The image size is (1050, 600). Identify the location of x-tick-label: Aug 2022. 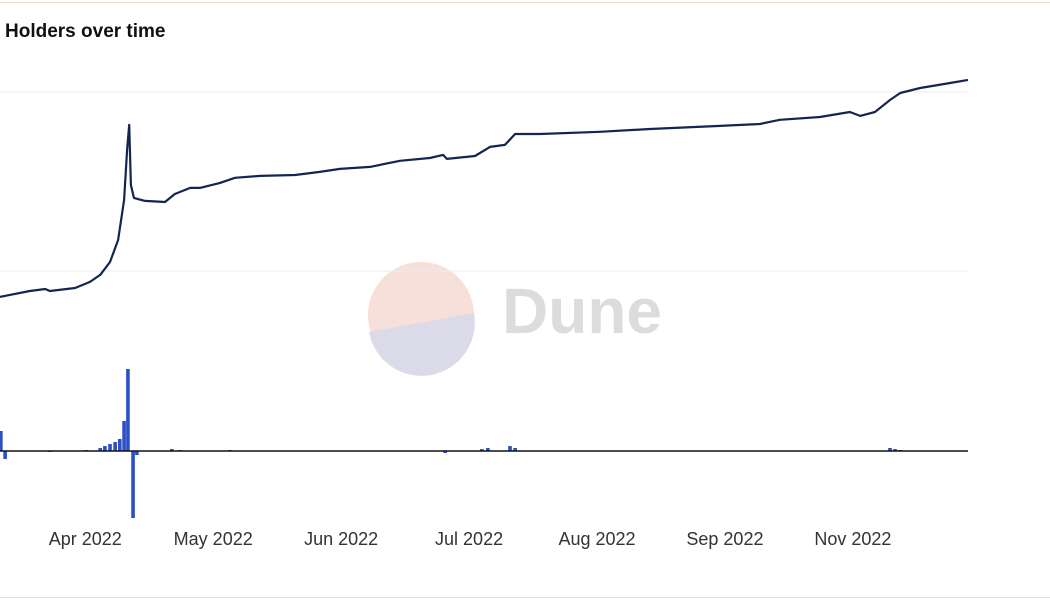
(596, 539).